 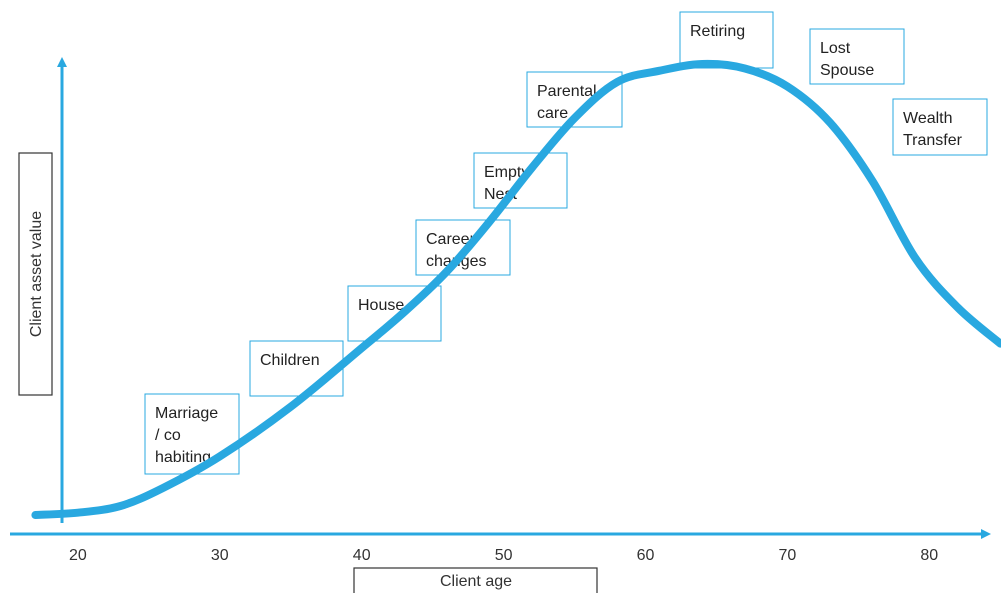 What do you see at coordinates (567, 91) in the screenshot?
I see `stage-label-line: Parental` at bounding box center [567, 91].